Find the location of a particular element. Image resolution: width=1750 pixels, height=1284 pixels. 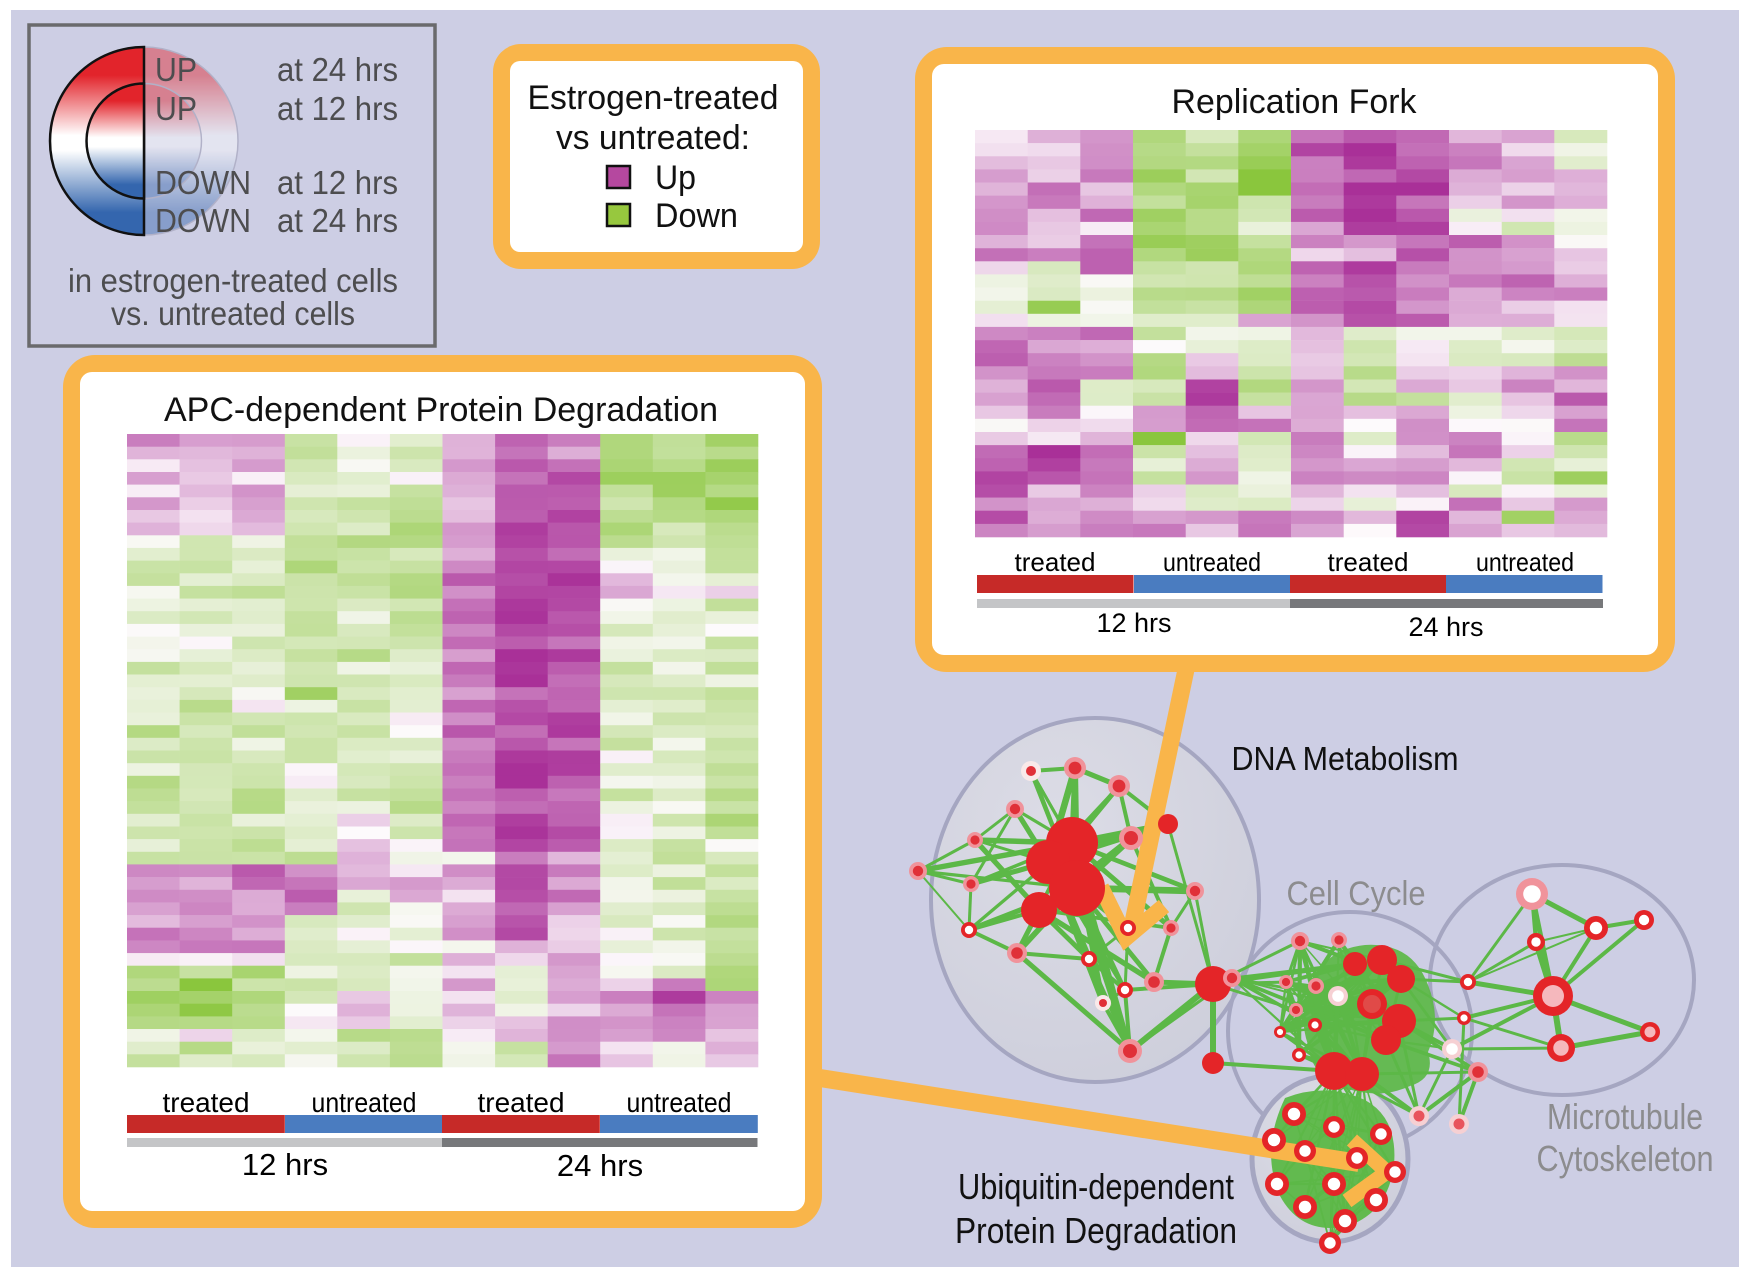

svg-text: in estrogen-treated cells is located at coordinates (233, 280).